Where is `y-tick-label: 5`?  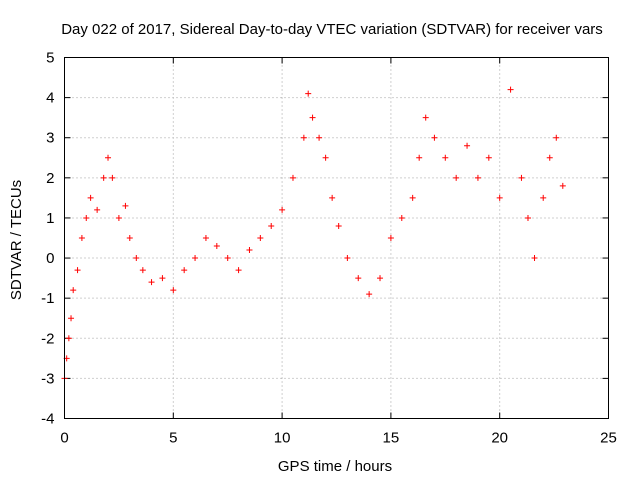
y-tick-label: 5 is located at coordinates (50, 58).